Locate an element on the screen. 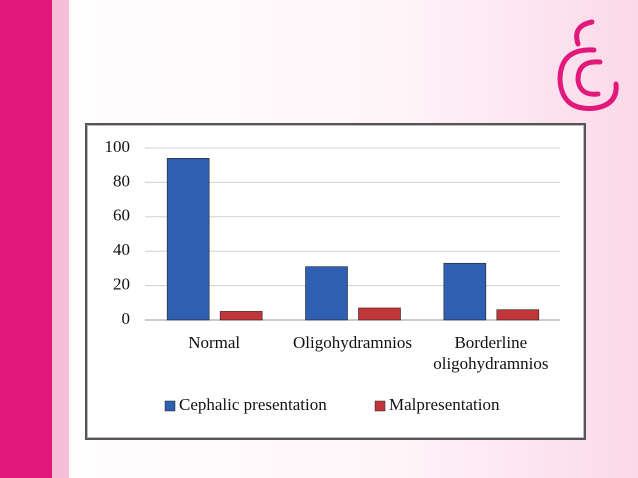 This screenshot has width=638, height=478. y-tick-label: 80 is located at coordinates (121, 180).